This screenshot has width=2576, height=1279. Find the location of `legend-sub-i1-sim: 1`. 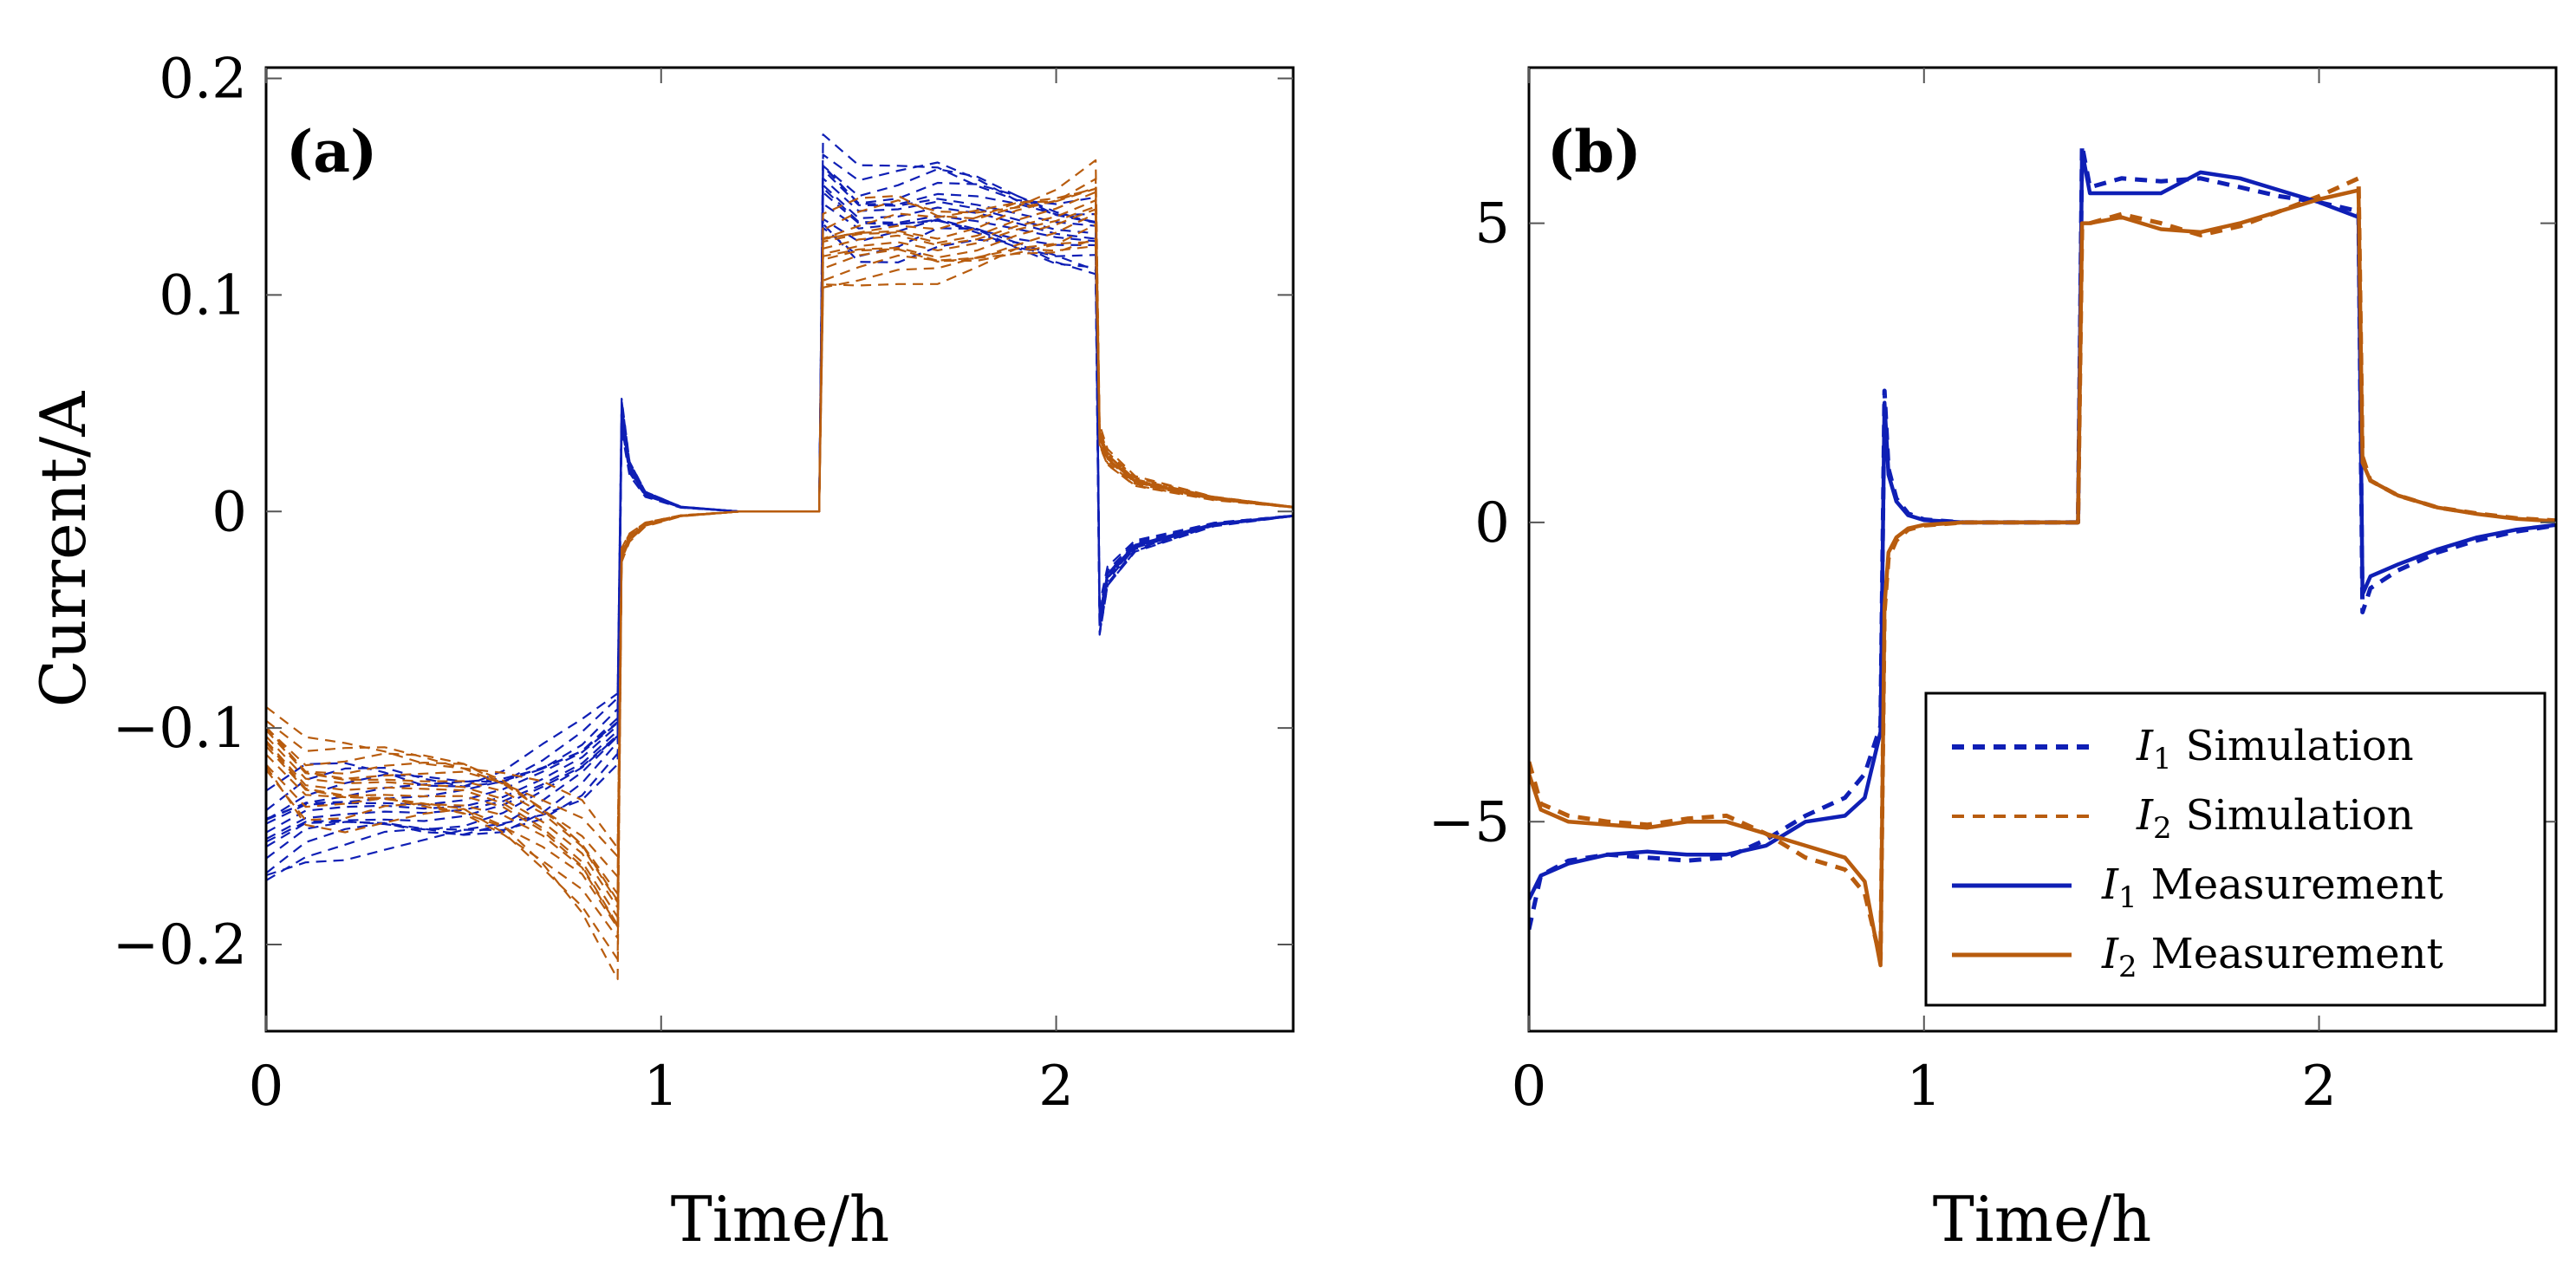

legend-sub-i1-sim: 1 is located at coordinates (2162, 759).